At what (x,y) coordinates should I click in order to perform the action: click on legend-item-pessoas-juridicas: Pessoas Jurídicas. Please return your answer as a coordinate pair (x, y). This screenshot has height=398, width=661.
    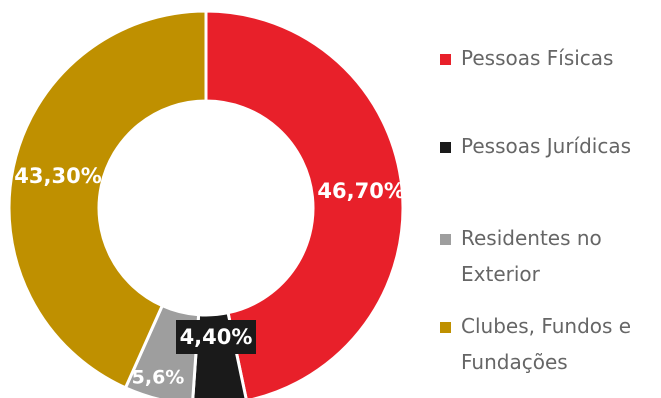
    Looking at the image, I should click on (550, 146).